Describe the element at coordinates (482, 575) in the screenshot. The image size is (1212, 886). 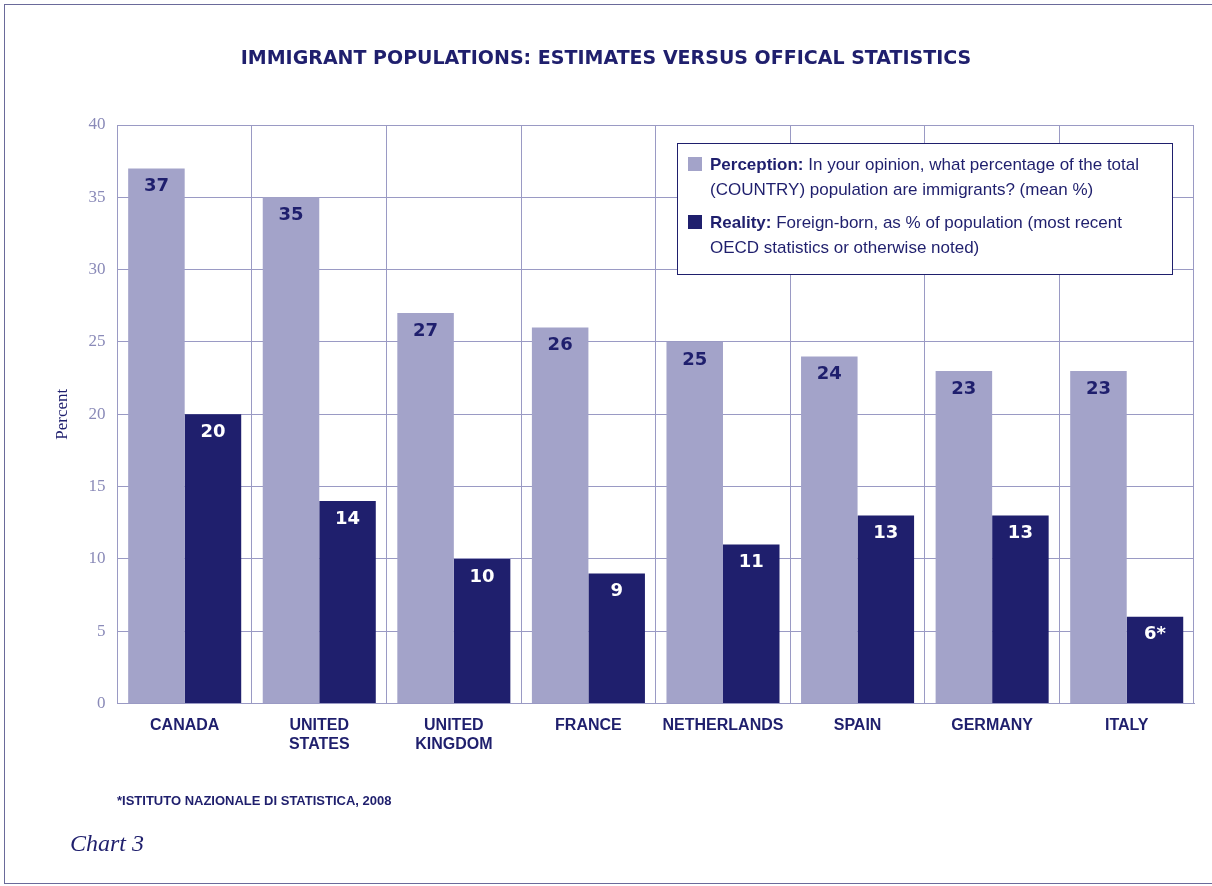
I see `data-label: 10` at that location.